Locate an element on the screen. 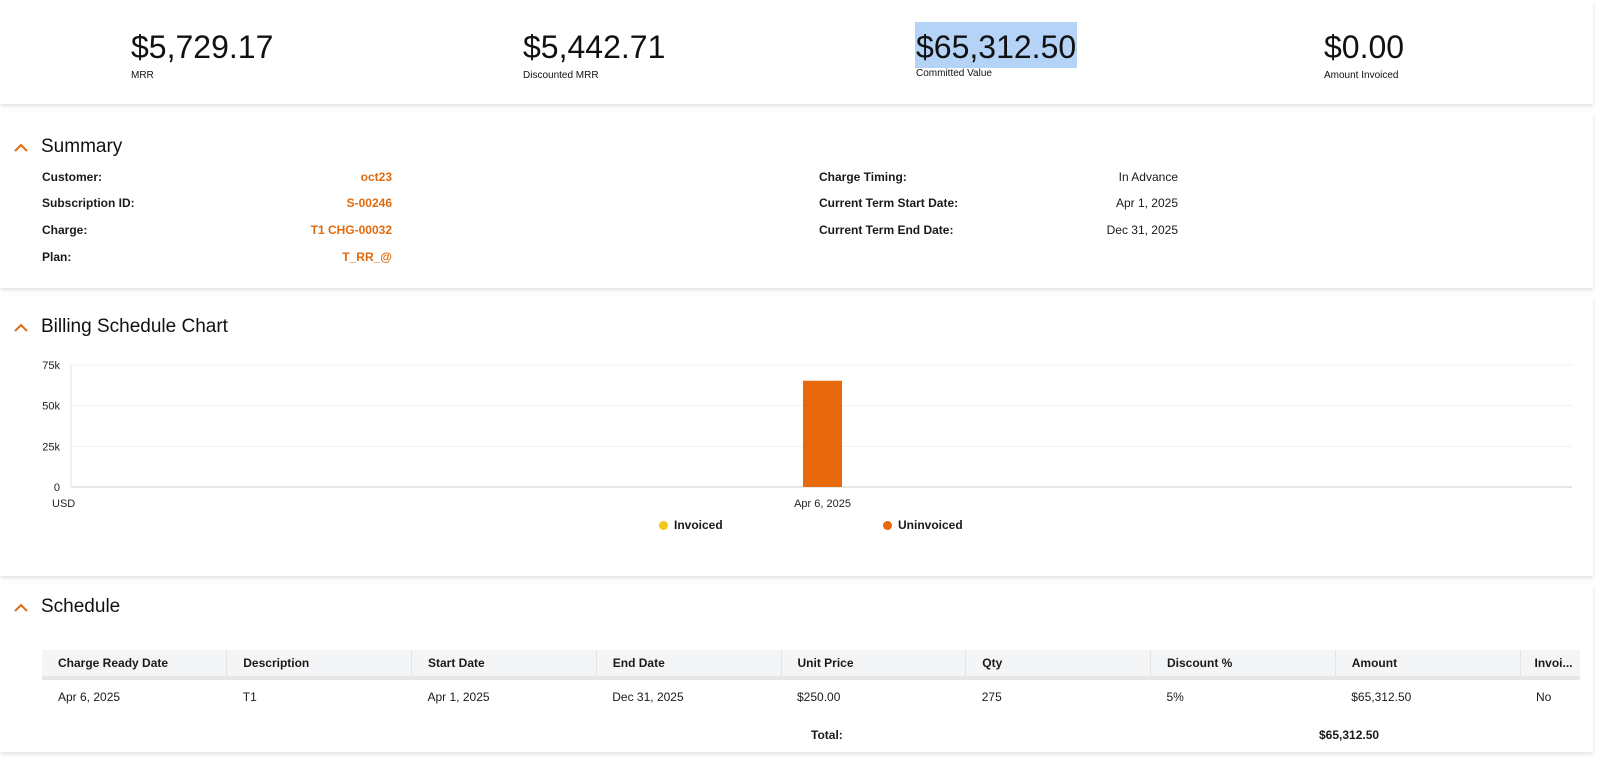 The image size is (1600, 784). summary-header: Summary is located at coordinates (67, 147).